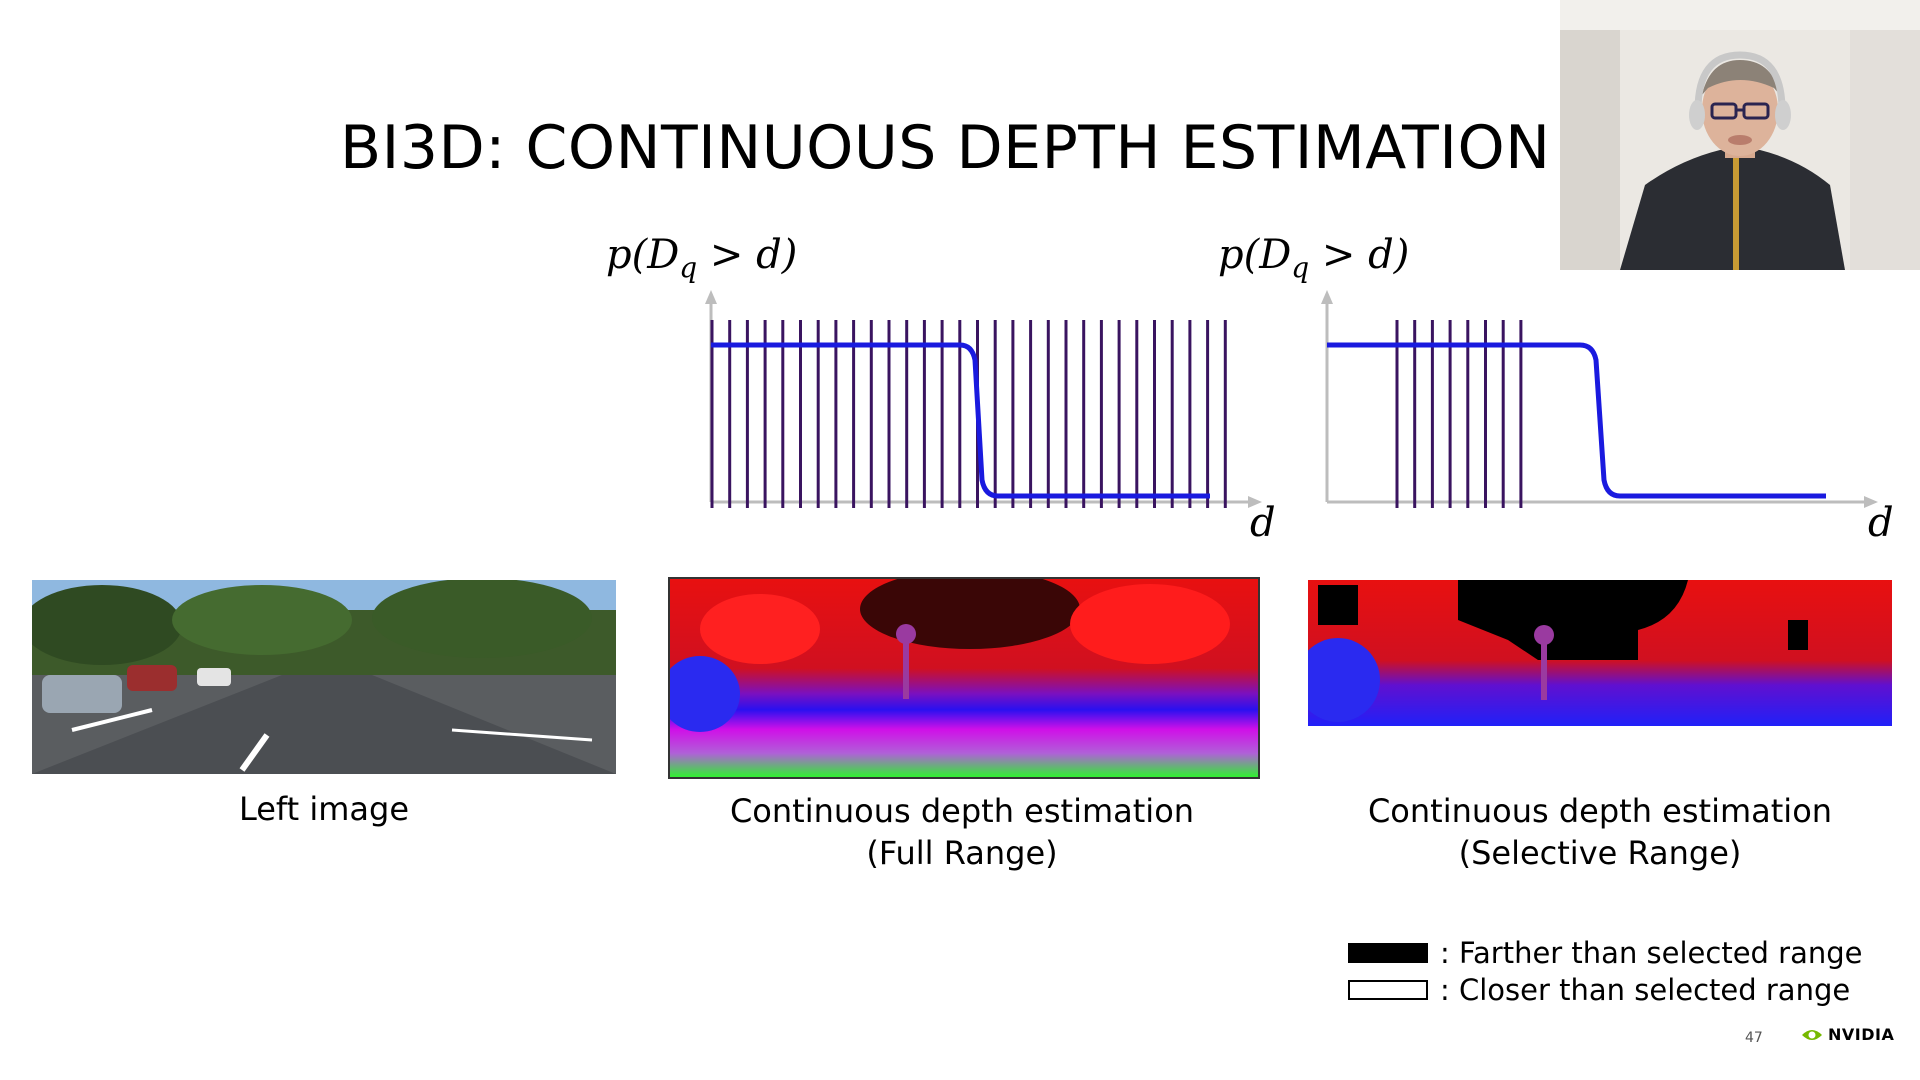 The image size is (1920, 1080). What do you see at coordinates (1600, 853) in the screenshot?
I see `caption-selective-line2: (Selective Range)` at bounding box center [1600, 853].